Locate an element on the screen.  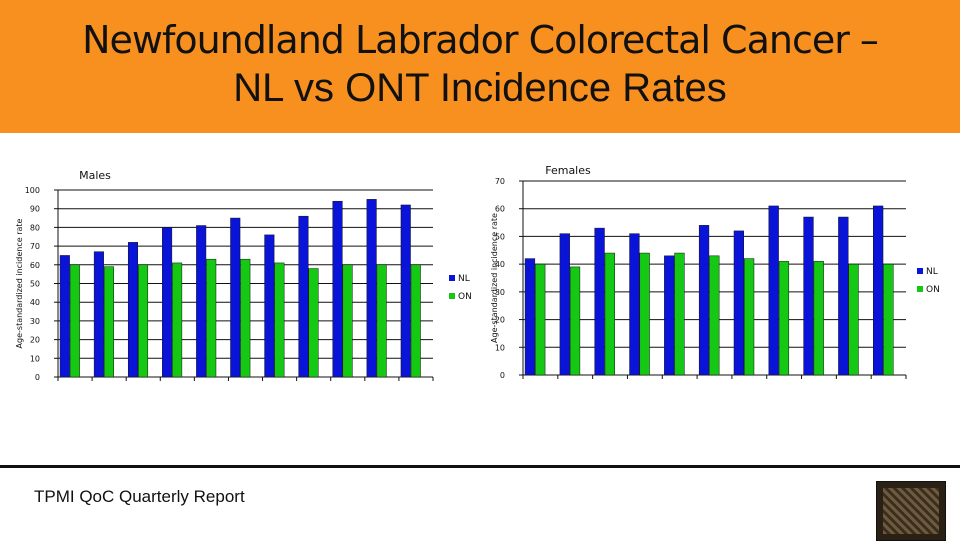
males-y-tick-label: 70 is located at coordinates (35, 246).